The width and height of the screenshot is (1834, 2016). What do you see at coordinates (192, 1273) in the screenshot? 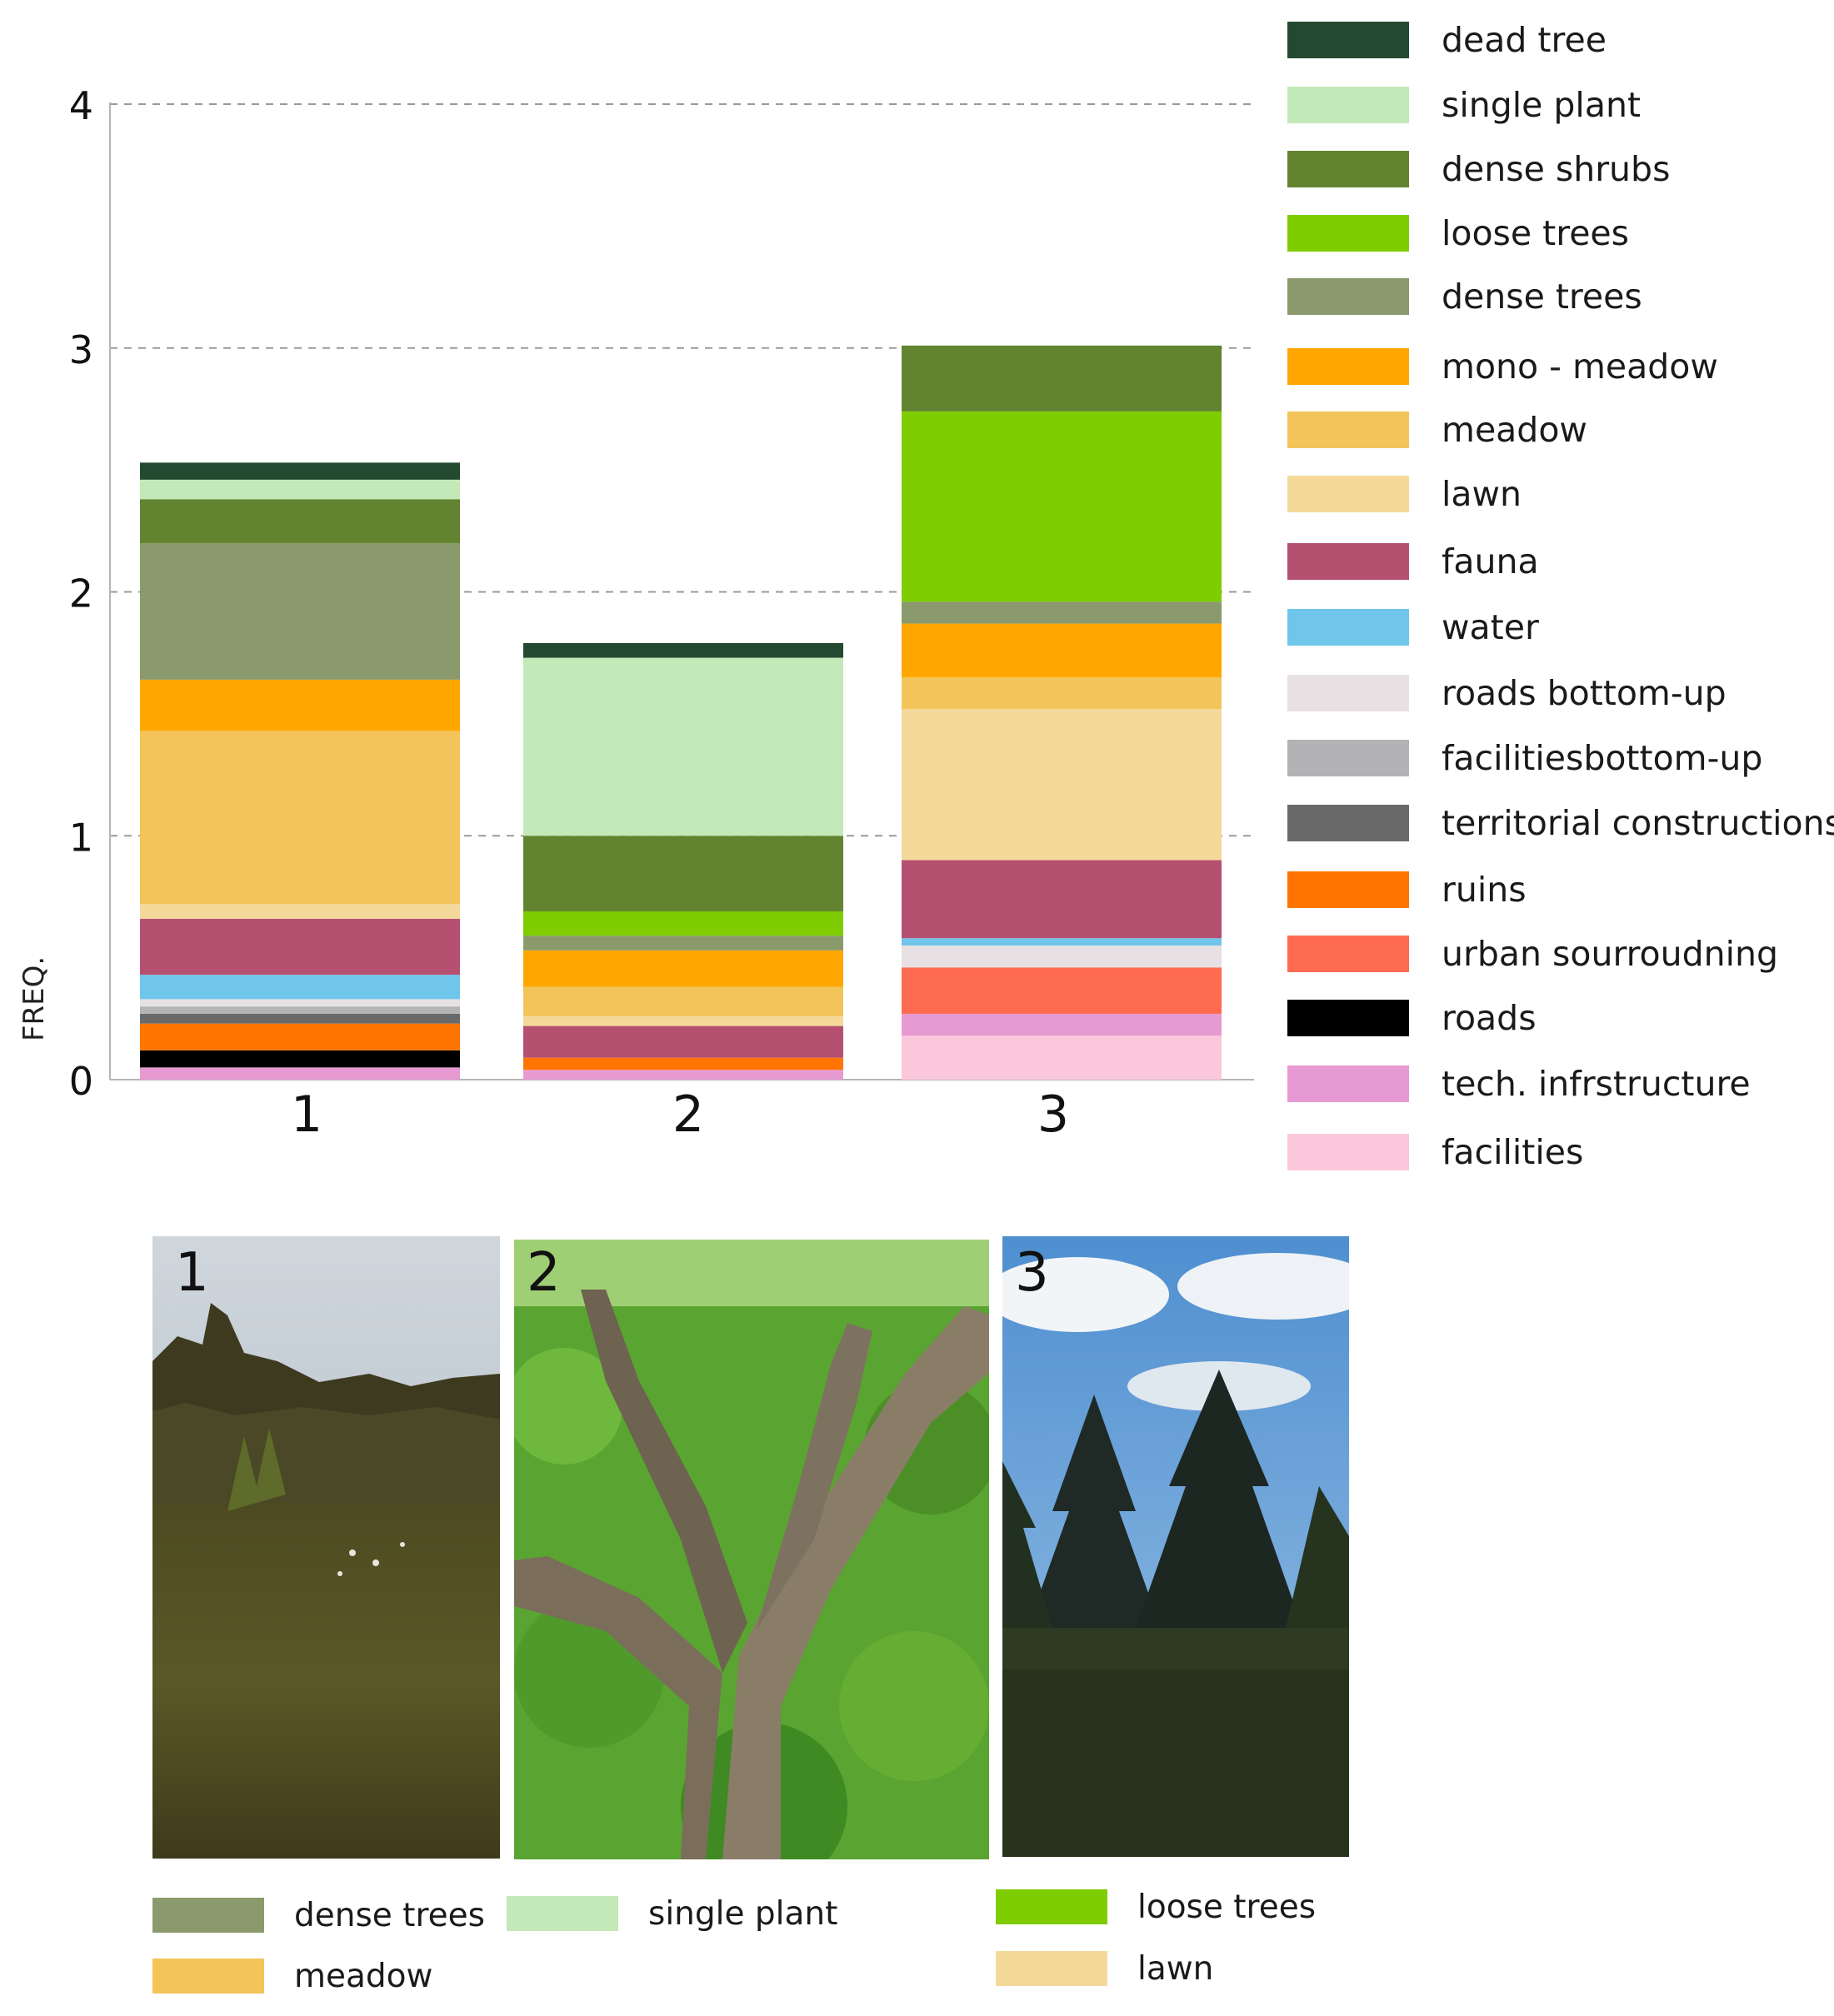
I see `photo-number-1: 1` at bounding box center [192, 1273].